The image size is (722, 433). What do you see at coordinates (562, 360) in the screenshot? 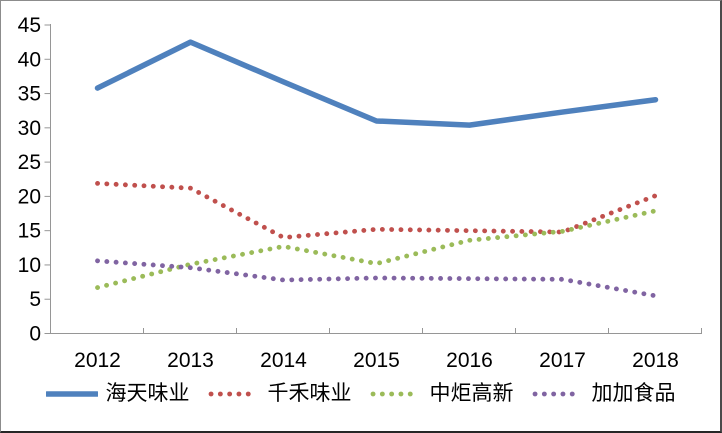
I see `x-axis-tick-label: 2017` at bounding box center [562, 360].